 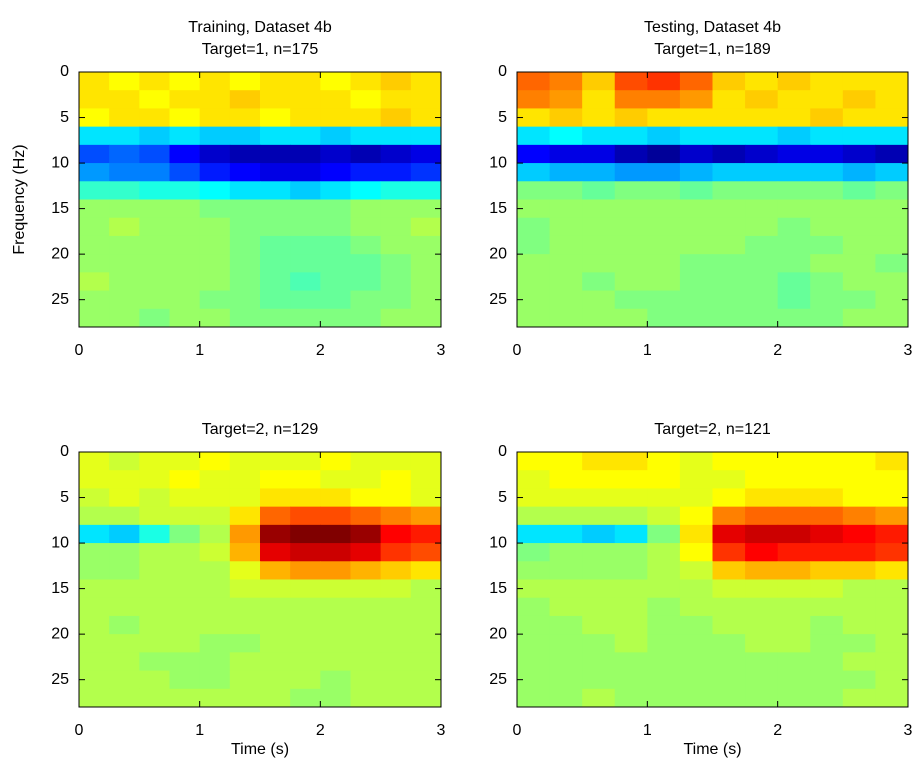 I want to click on y-tick-label: 10, so click(x=498, y=542).